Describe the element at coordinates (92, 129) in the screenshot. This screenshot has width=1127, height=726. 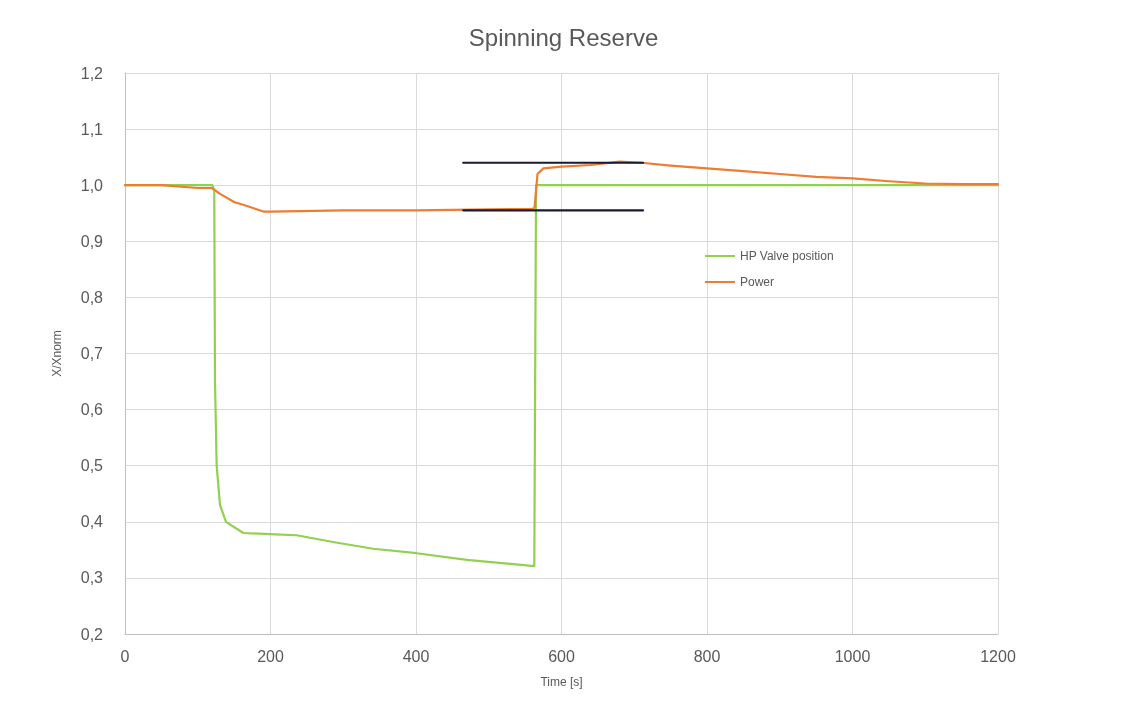
I see `y-tick-label: 1,1` at that location.